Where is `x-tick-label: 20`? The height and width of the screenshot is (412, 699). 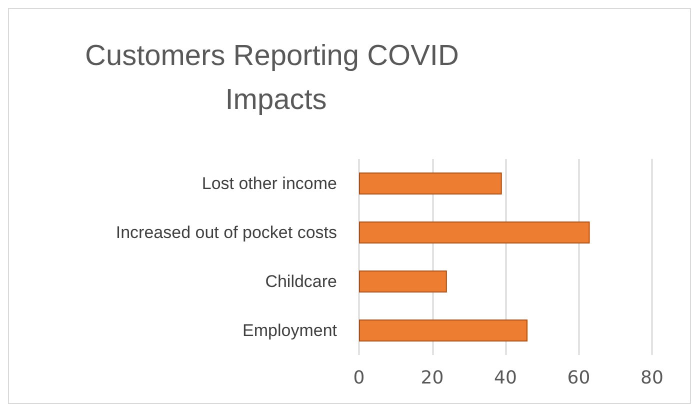
x-tick-label: 20 is located at coordinates (432, 378).